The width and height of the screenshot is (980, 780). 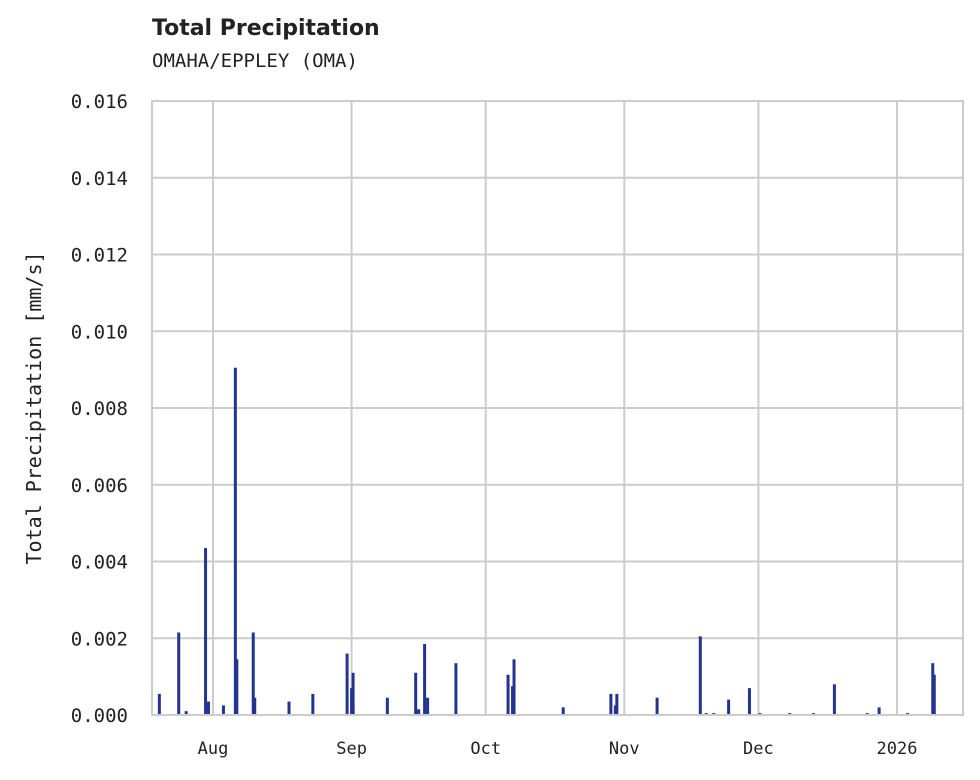 What do you see at coordinates (266, 28) in the screenshot?
I see `chart-title: Total Precipitation` at bounding box center [266, 28].